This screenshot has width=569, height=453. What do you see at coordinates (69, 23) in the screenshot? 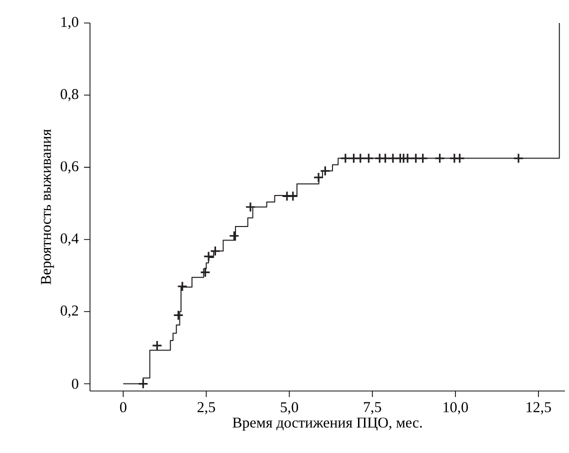
I see `y-tick-label: 1,0` at bounding box center [69, 23].